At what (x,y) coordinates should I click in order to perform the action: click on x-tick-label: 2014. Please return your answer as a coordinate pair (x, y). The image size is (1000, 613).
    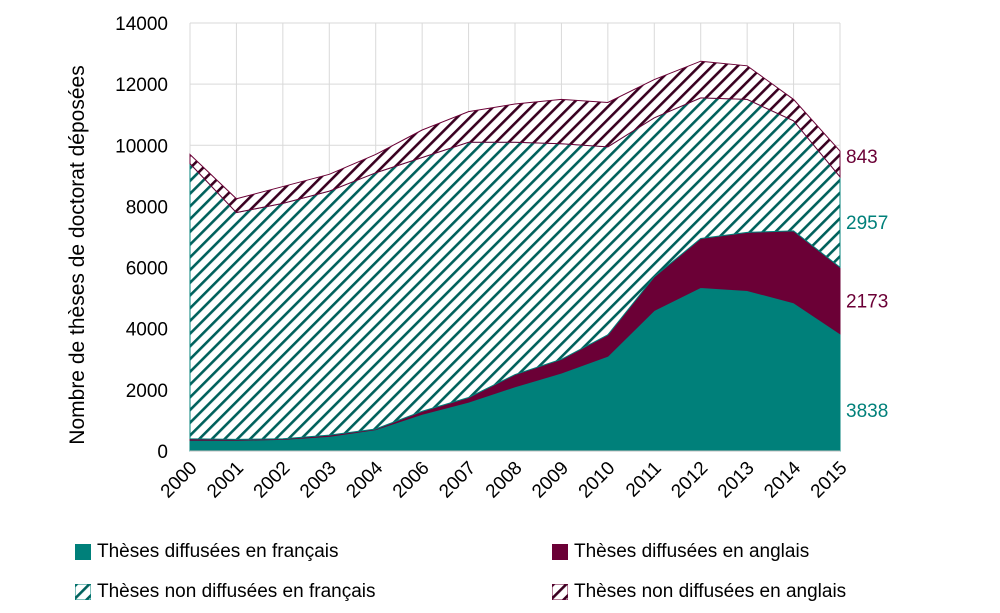
    Looking at the image, I should click on (782, 479).